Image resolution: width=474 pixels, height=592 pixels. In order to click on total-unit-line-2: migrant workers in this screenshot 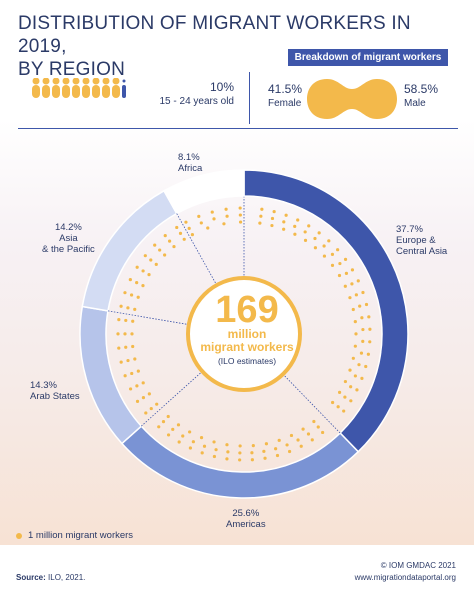, I will do `click(247, 347)`.